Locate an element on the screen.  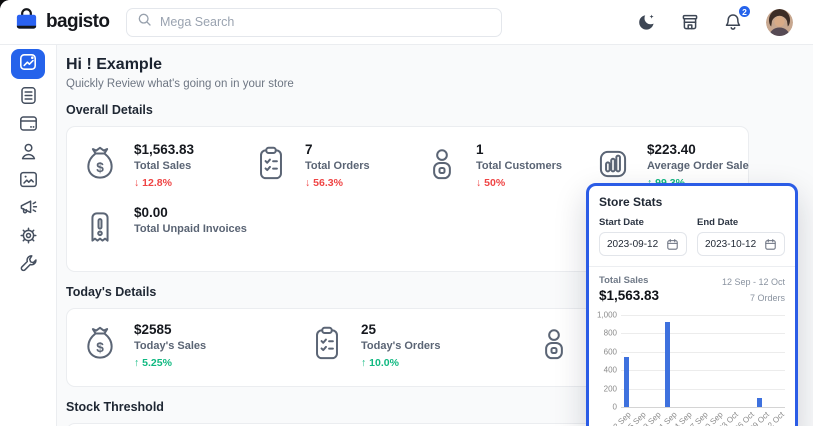
stat-value: 25 is located at coordinates (369, 329).